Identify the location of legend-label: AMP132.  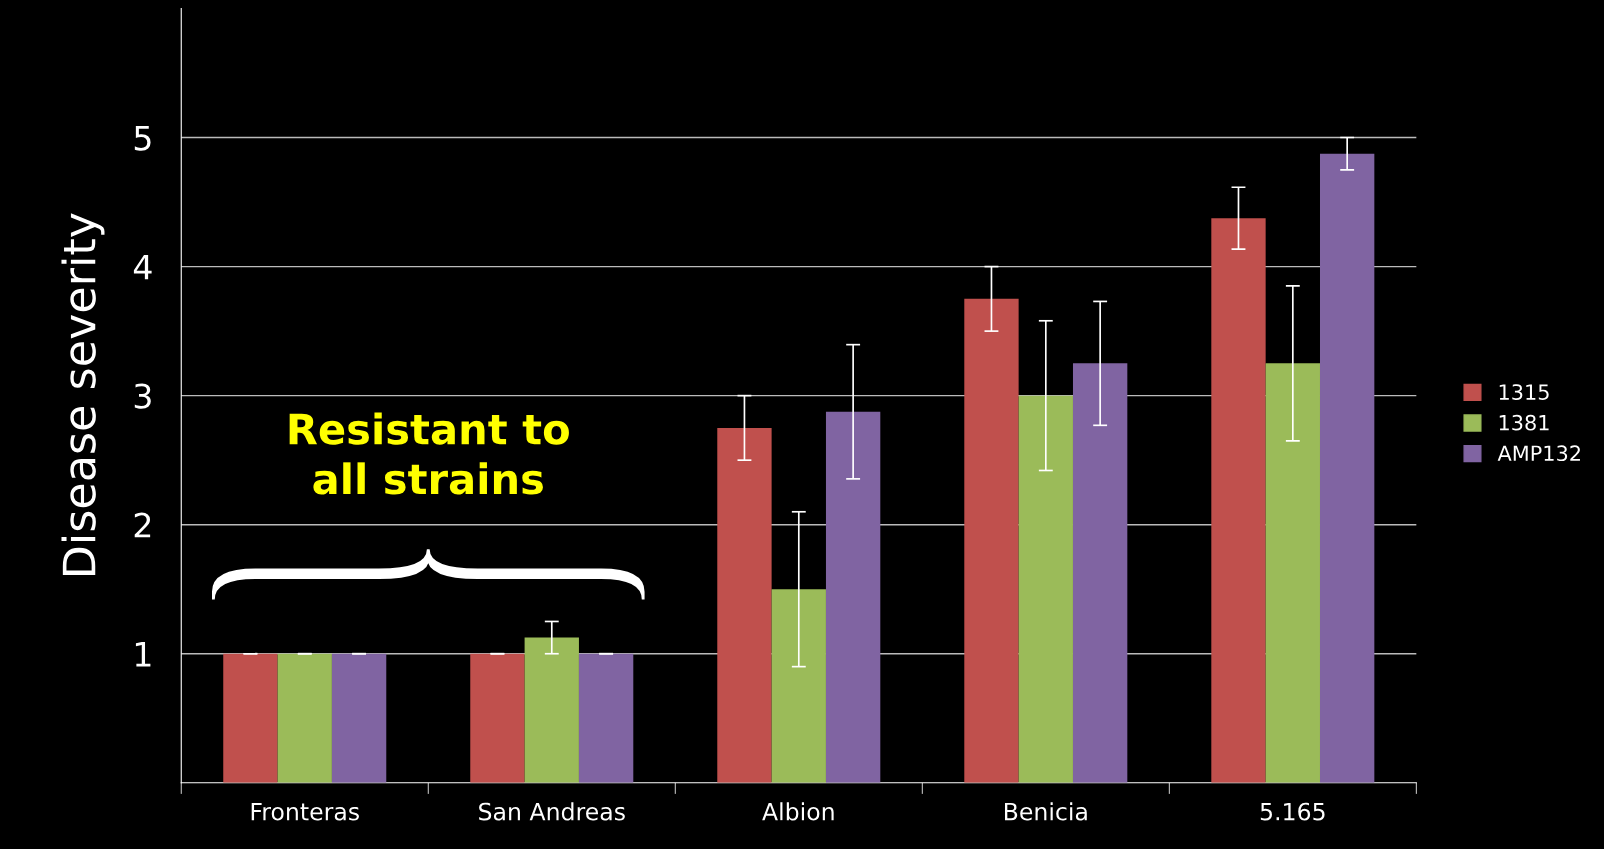
(1538, 453).